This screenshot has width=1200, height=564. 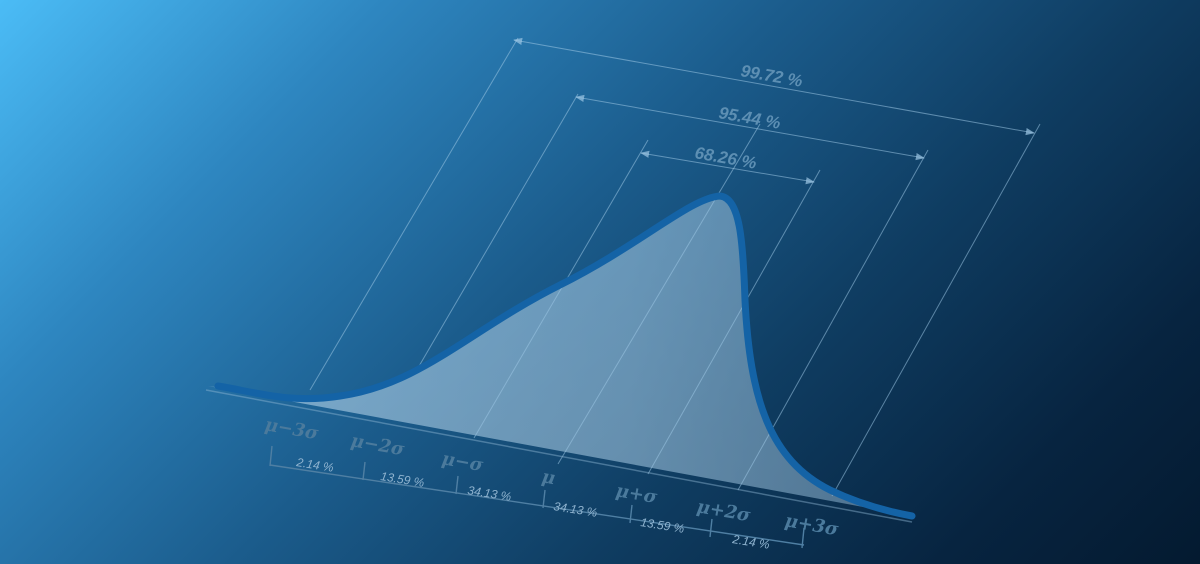 I want to click on sigma-label: μ+σ, so click(x=636, y=494).